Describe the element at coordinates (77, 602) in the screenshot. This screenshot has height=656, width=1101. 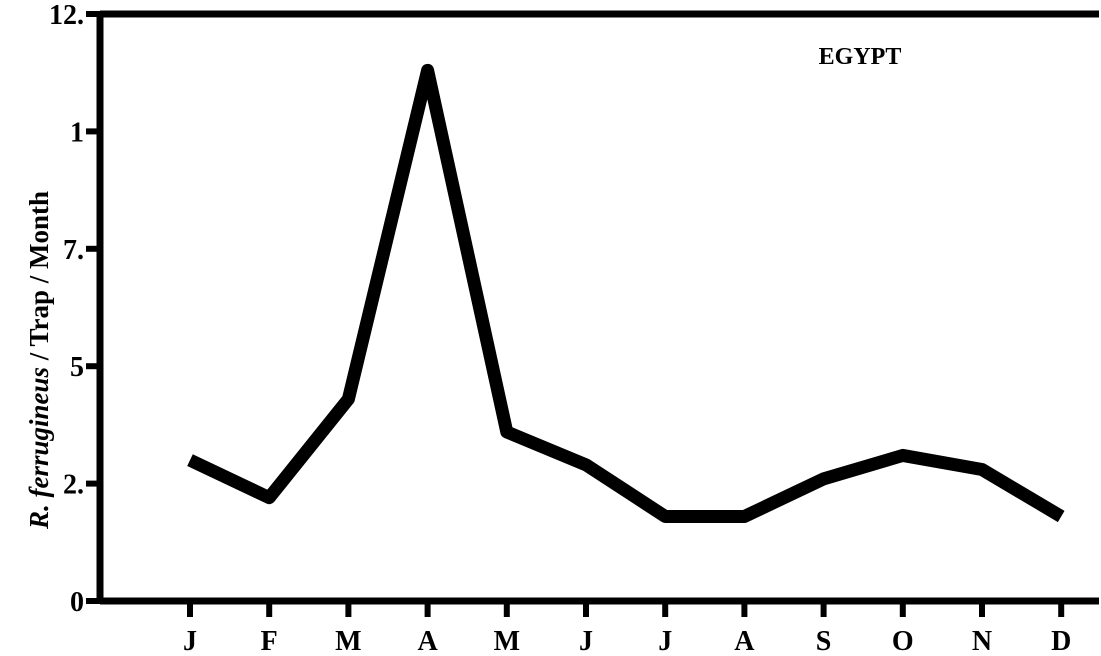
I see `y-tick-label: 0` at that location.